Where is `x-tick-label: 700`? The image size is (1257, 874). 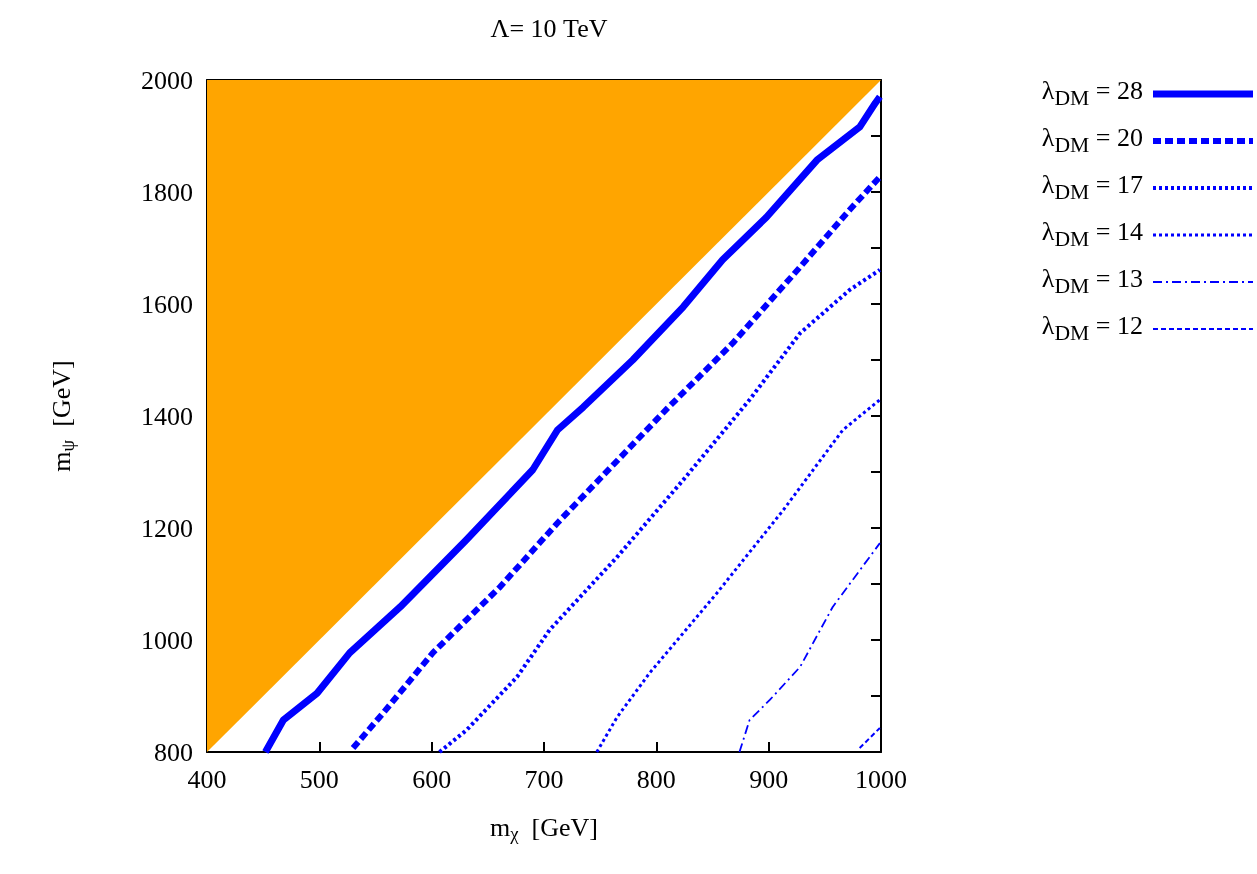 x-tick-label: 700 is located at coordinates (544, 779).